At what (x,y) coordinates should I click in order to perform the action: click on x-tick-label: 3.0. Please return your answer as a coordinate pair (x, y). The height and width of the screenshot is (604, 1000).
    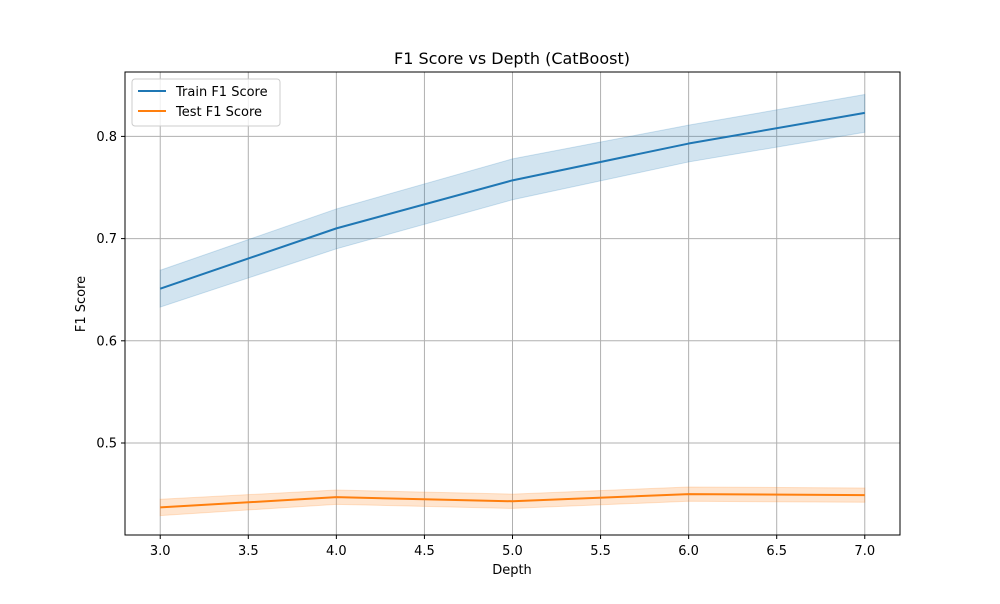
    Looking at the image, I should click on (160, 551).